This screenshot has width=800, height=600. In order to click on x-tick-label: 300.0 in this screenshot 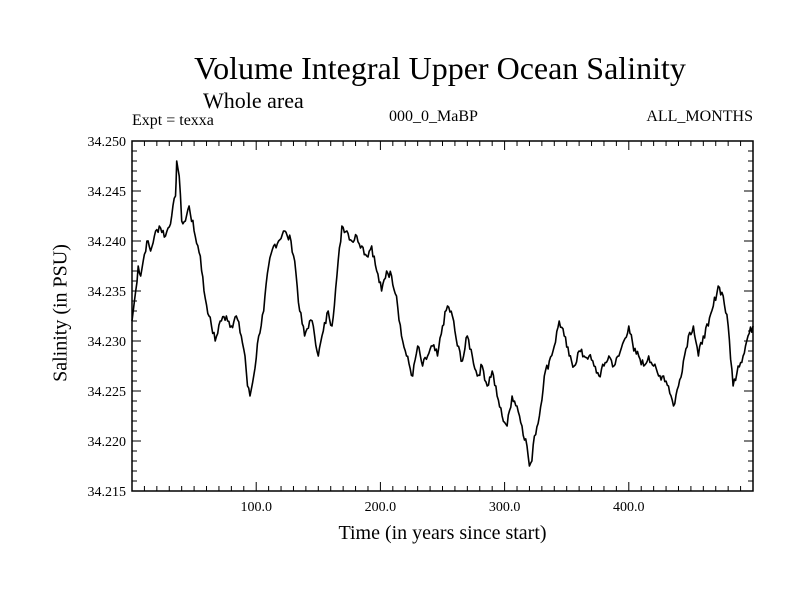, I will do `click(505, 507)`.